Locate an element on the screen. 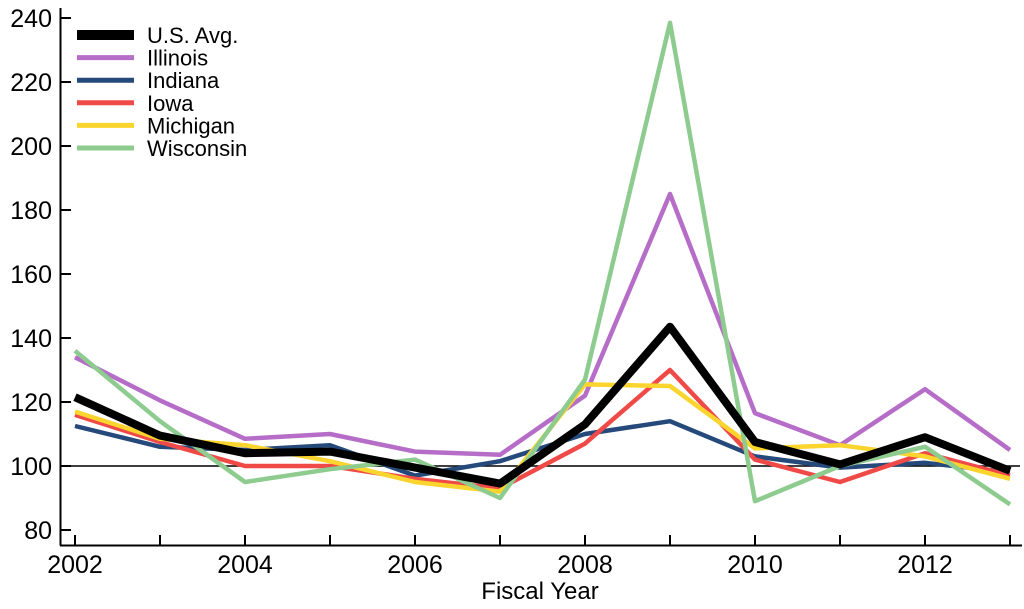 The width and height of the screenshot is (1024, 609). x-tick-label: 2012 is located at coordinates (925, 565).